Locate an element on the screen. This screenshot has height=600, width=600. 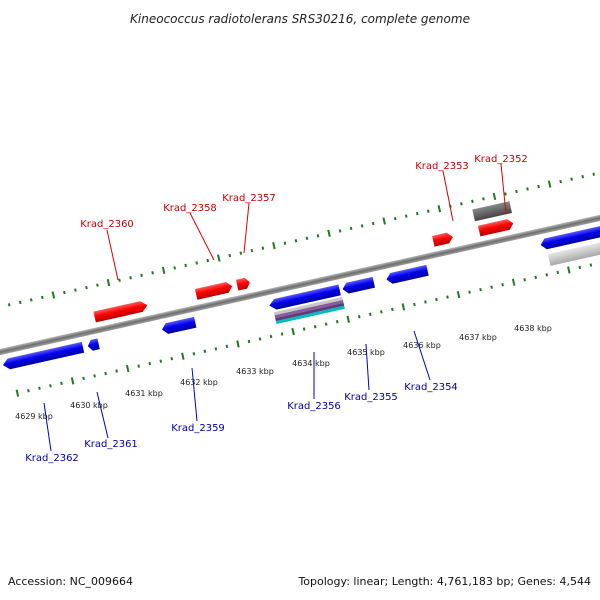
light-feature-block is located at coordinates (573, 252).